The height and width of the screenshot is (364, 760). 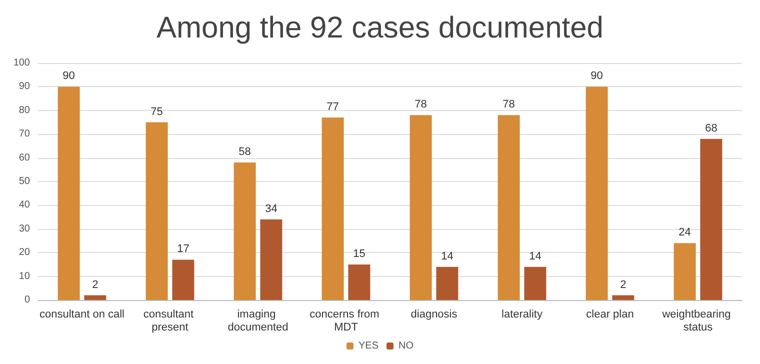 I want to click on x-tick-label: weightbearing status, so click(x=697, y=321).